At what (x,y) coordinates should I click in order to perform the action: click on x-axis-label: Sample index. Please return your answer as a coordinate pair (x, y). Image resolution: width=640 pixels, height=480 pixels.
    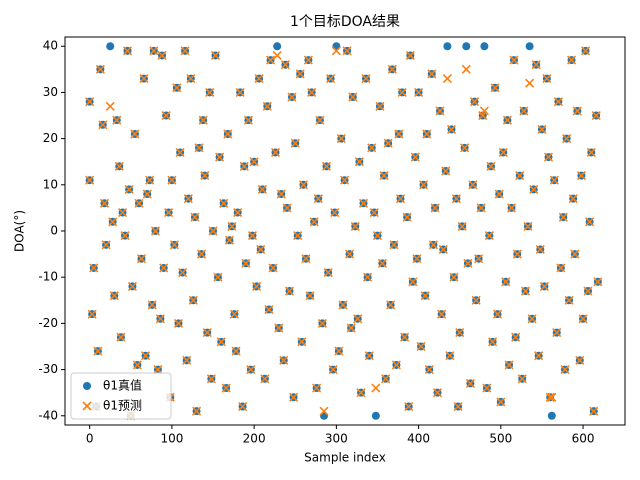
    Looking at the image, I should click on (345, 458).